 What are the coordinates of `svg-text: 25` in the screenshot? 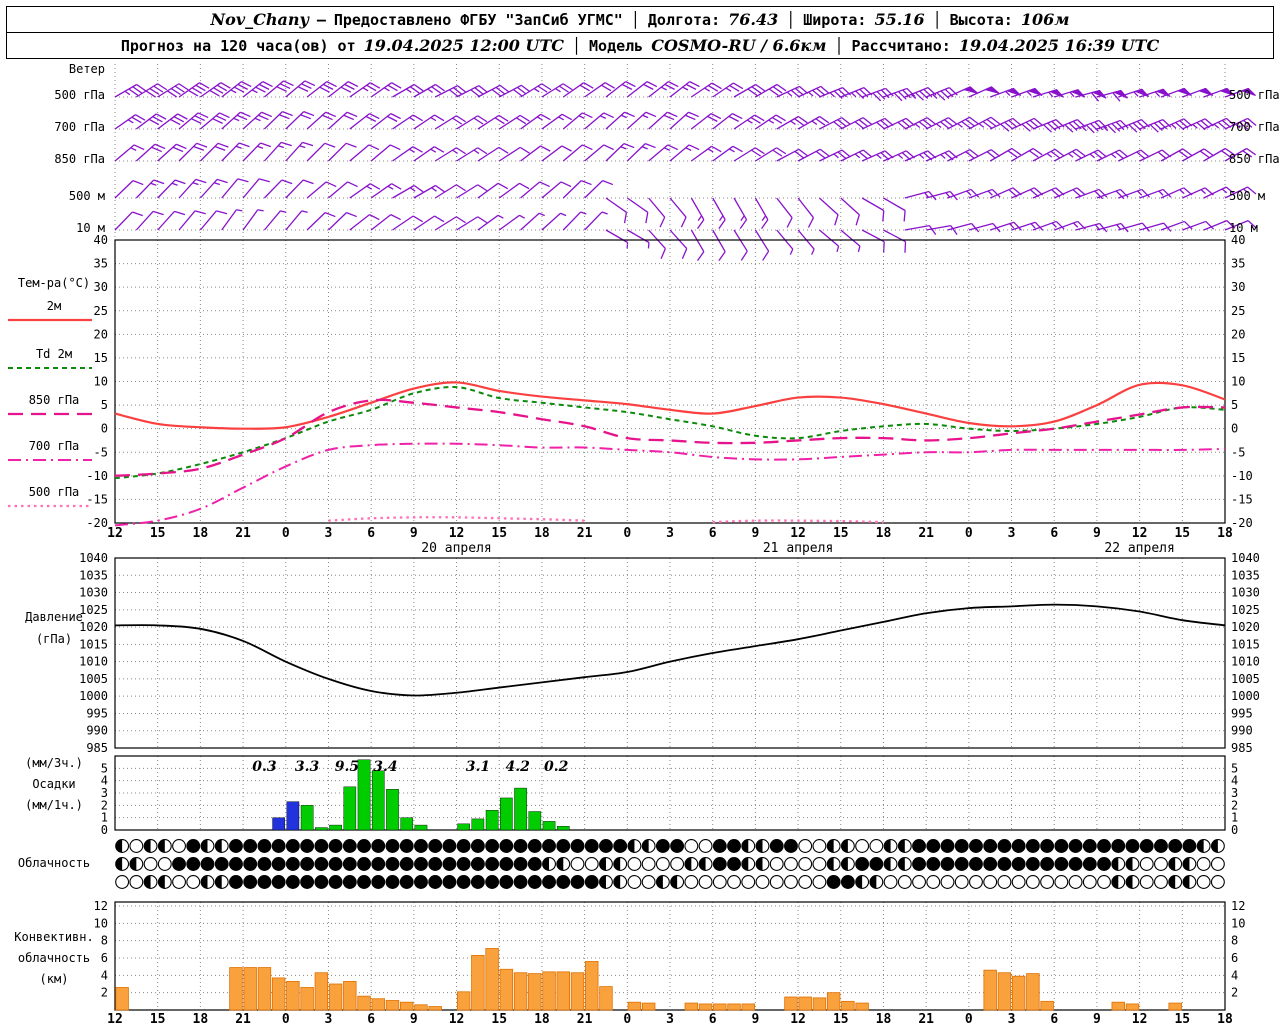 It's located at (1238, 311).